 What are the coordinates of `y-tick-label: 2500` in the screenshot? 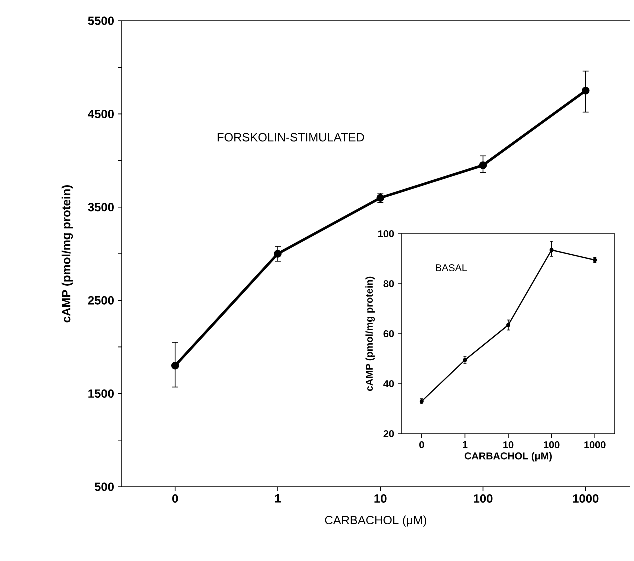 It's located at (101, 300).